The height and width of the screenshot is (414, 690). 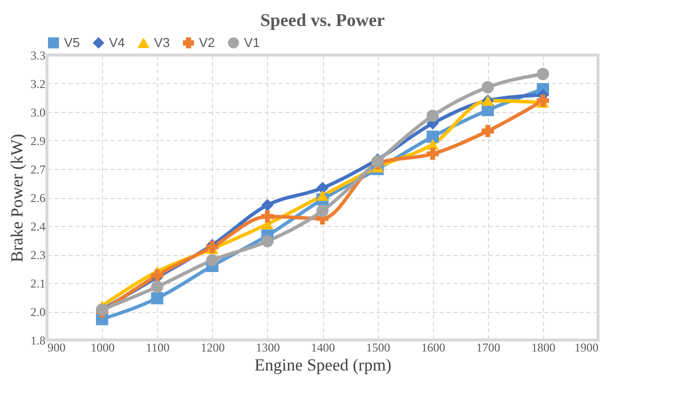 I want to click on x-tick-label: 1600, so click(x=433, y=347).